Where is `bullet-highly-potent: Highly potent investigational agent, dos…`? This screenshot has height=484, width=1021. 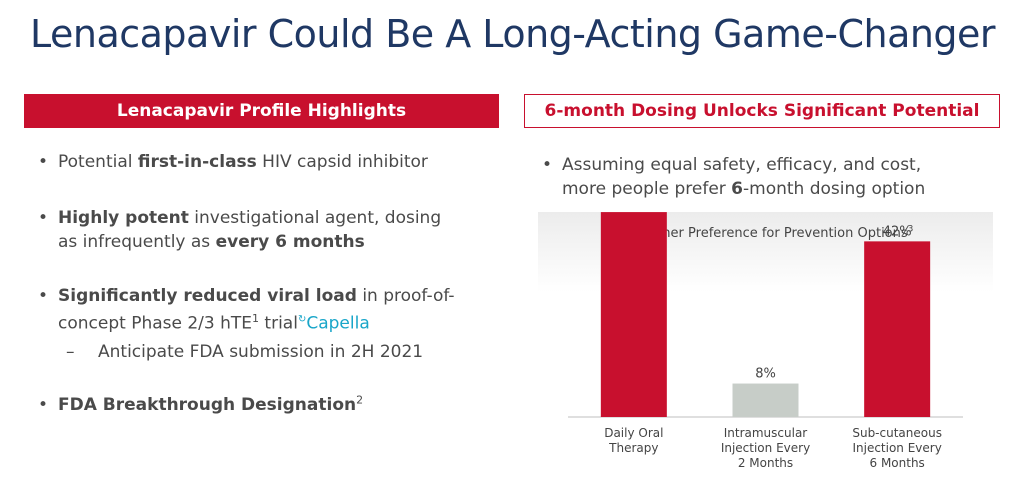
bullet-highly-potent: Highly potent investigational agent, dos… is located at coordinates (238, 230).